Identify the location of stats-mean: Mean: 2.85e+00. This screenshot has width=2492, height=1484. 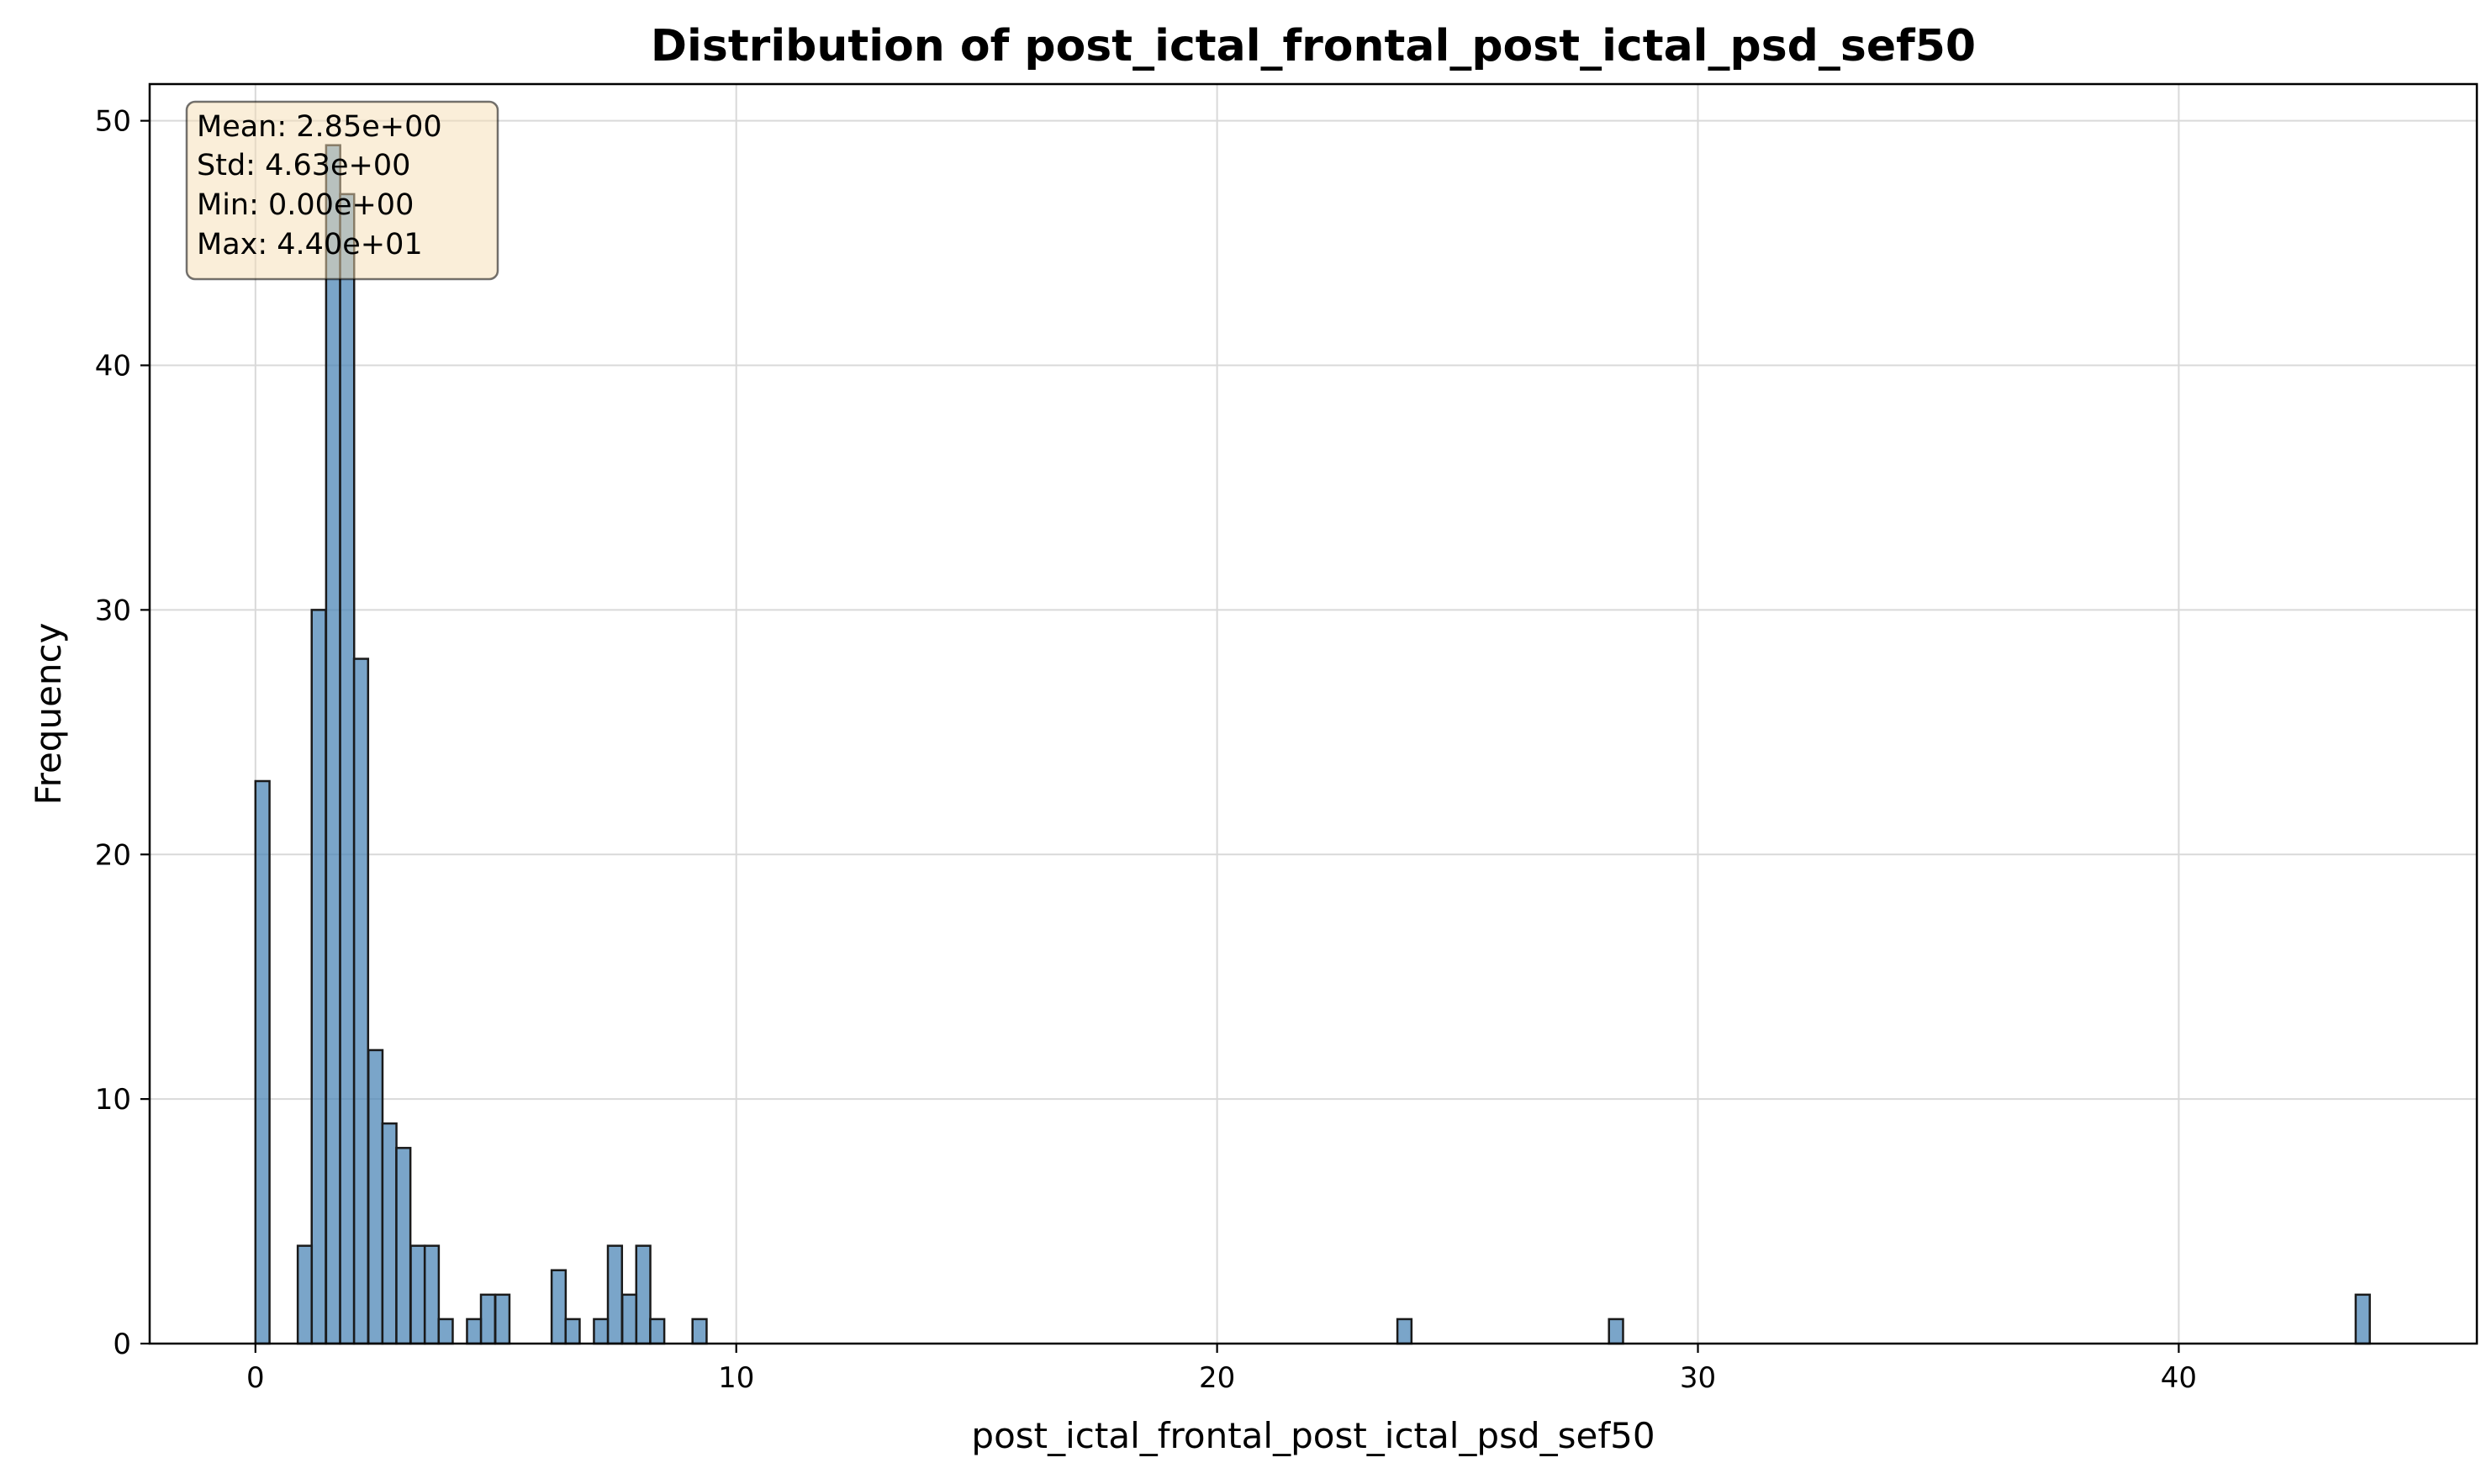
(319, 127).